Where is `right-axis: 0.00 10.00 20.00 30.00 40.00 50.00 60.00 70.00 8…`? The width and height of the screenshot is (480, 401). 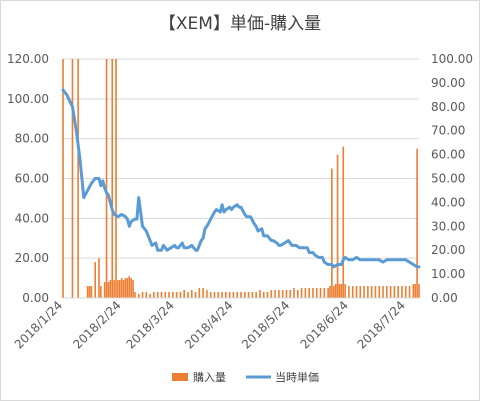 right-axis: 0.00 10.00 20.00 30.00 40.00 50.00 60.00 70.00 8… is located at coordinates (452, 178).